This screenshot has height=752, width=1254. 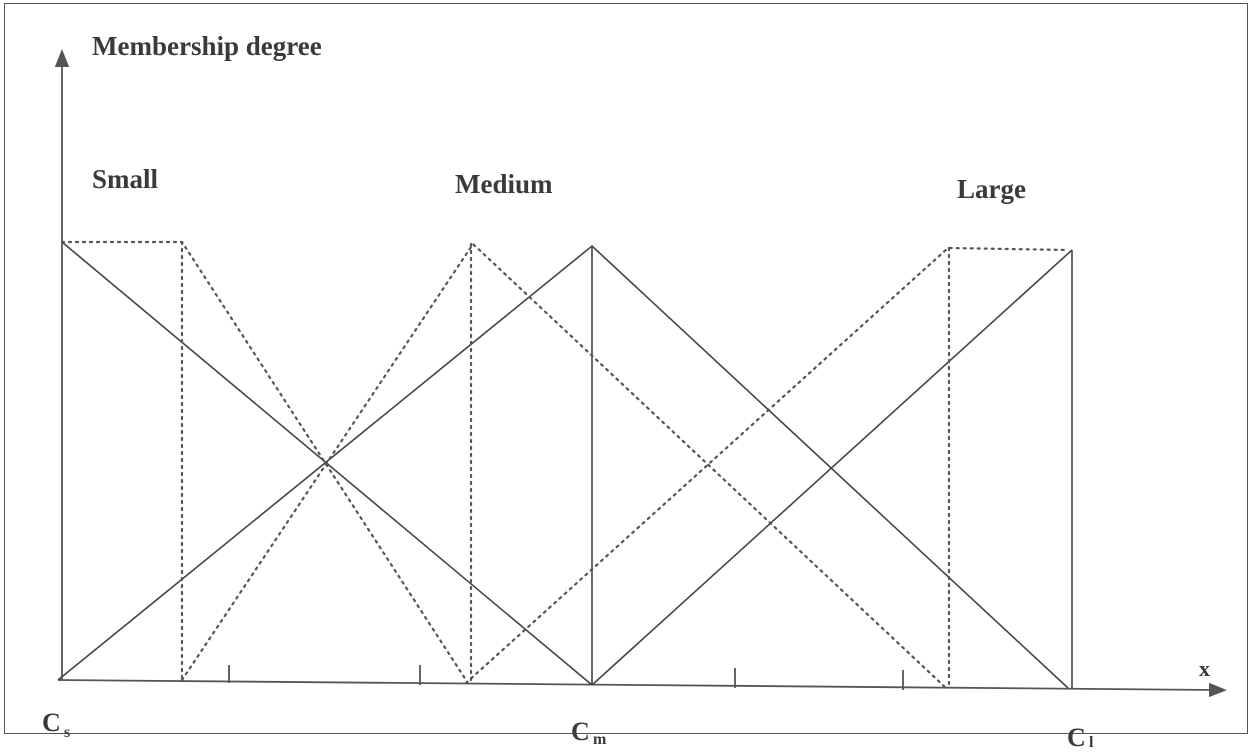 I want to click on x-axis, so click(x=642, y=688).